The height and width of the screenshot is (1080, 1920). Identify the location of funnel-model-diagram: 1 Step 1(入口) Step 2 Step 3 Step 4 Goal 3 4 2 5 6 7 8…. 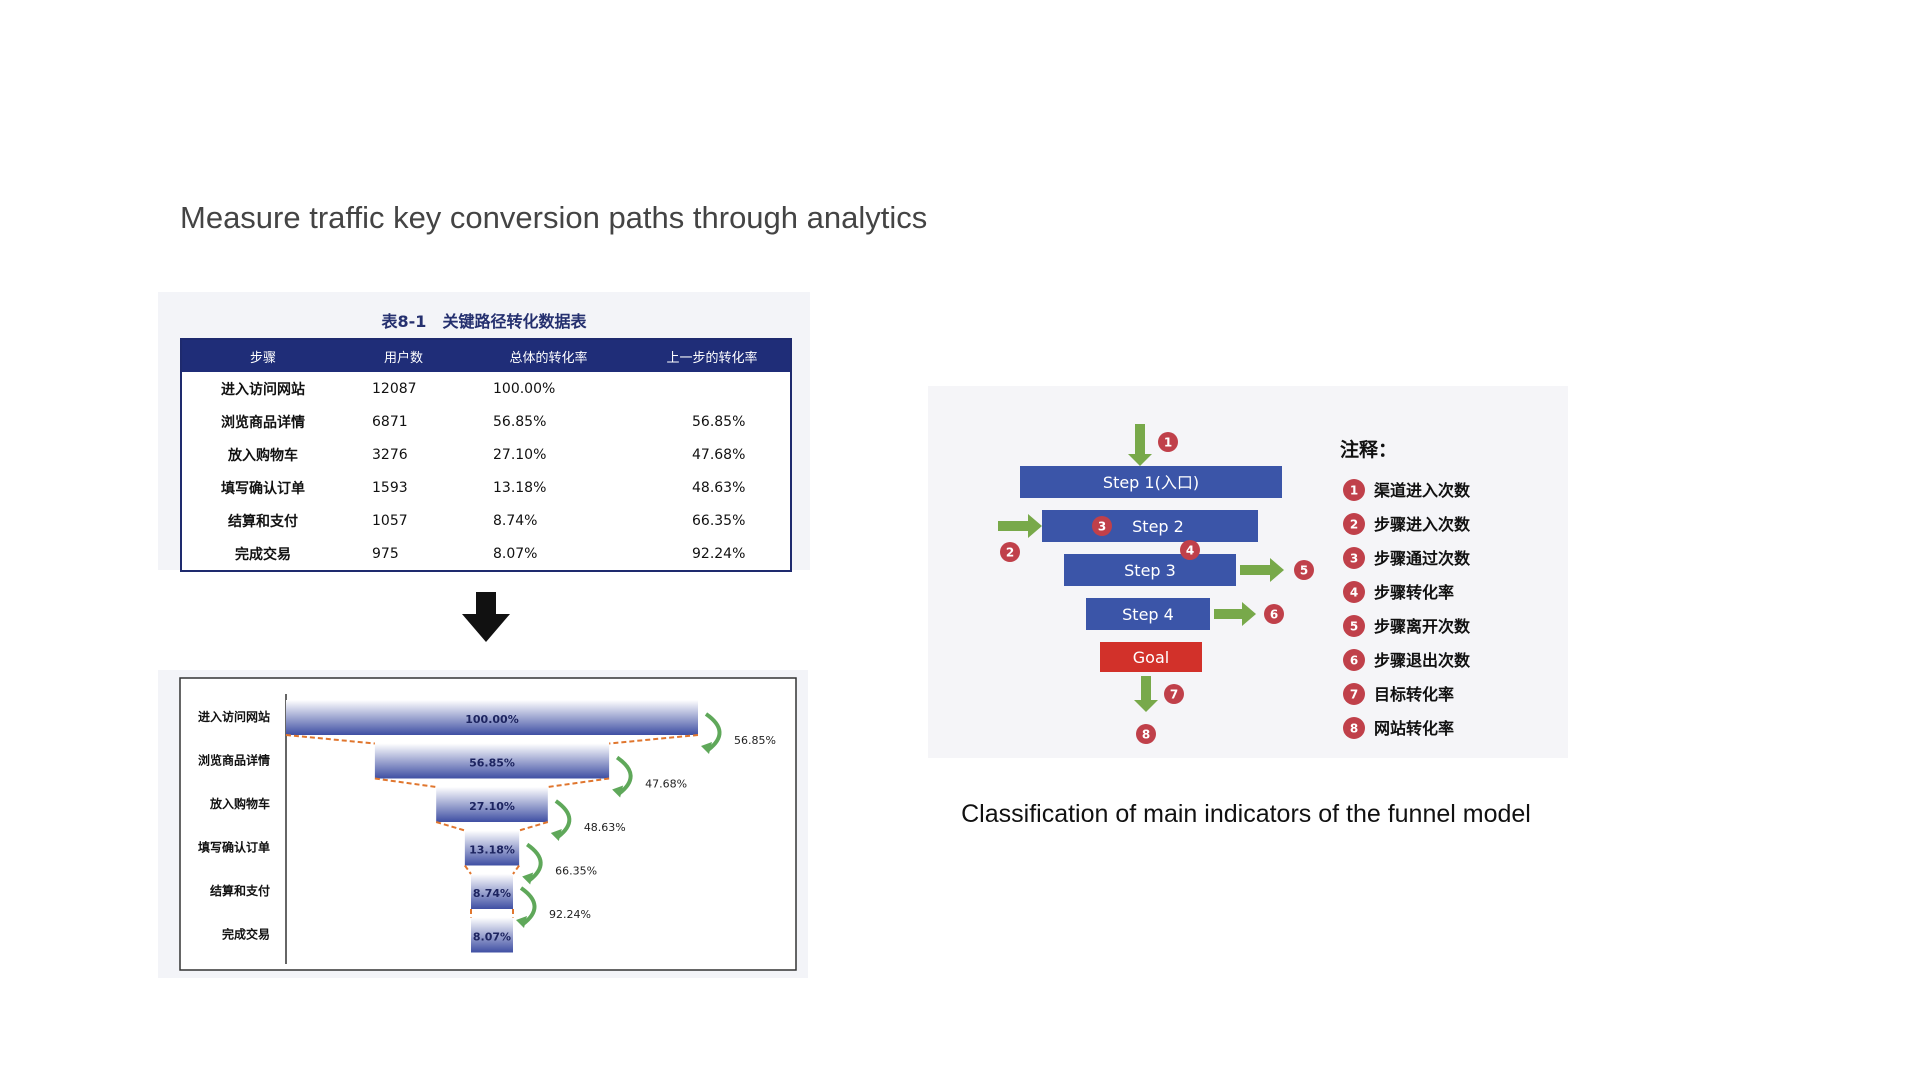
(1248, 572).